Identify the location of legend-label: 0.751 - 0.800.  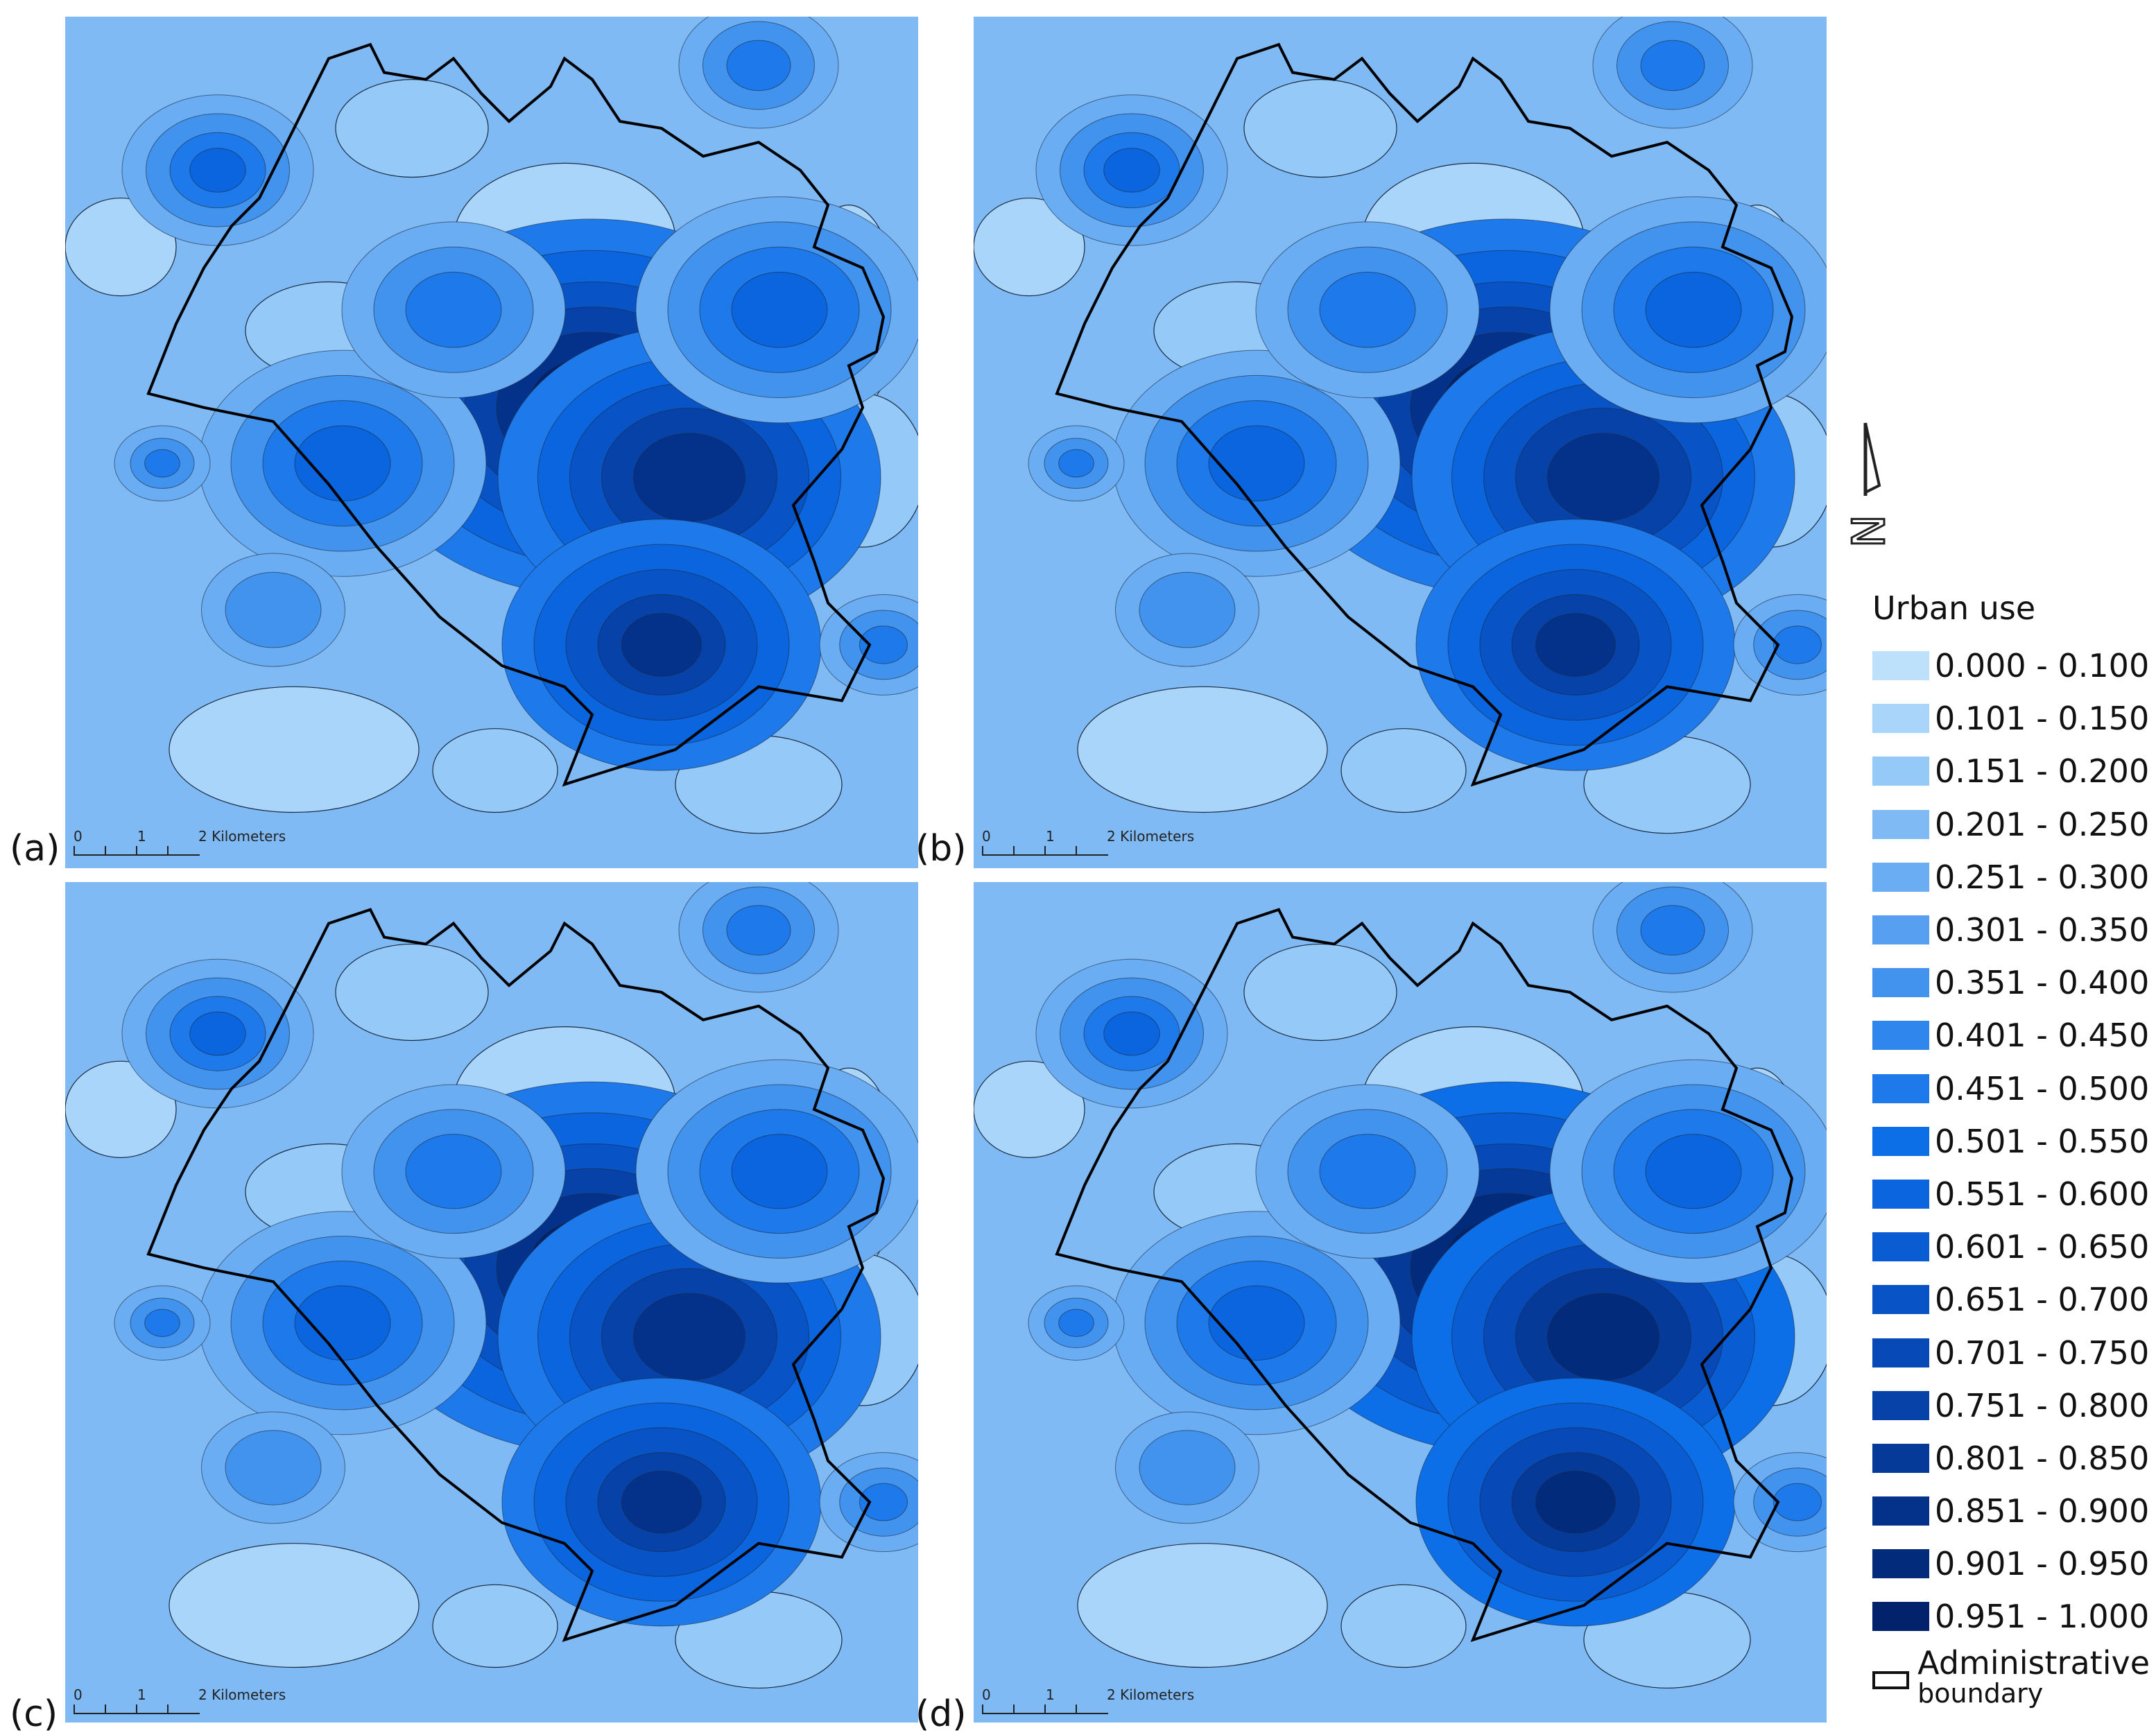
(2042, 1405).